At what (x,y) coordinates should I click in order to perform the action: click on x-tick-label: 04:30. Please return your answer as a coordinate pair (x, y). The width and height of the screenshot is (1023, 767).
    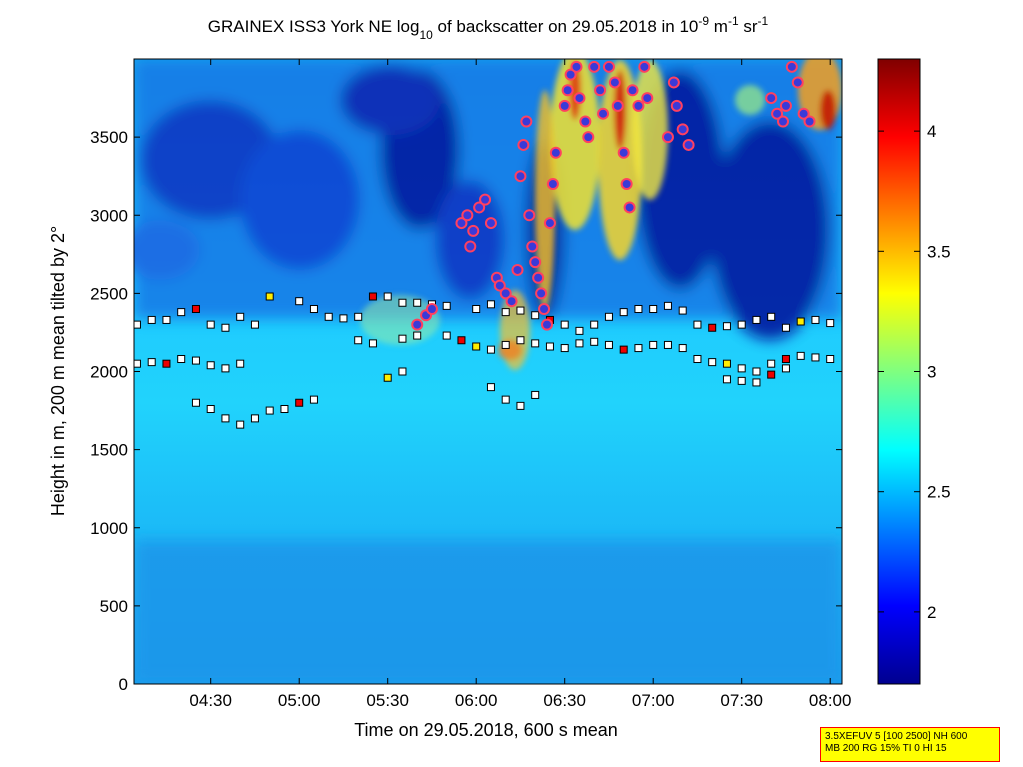
    Looking at the image, I should click on (210, 700).